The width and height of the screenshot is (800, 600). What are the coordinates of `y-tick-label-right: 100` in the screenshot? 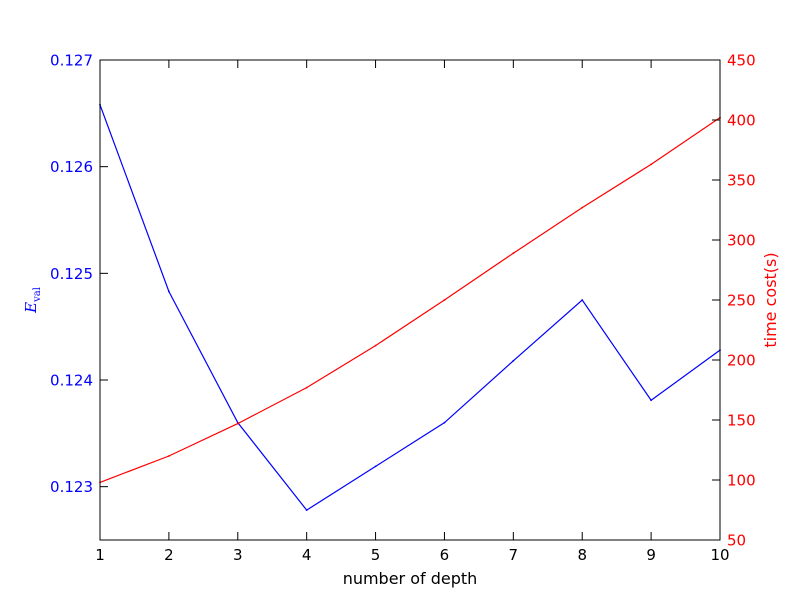 It's located at (741, 481).